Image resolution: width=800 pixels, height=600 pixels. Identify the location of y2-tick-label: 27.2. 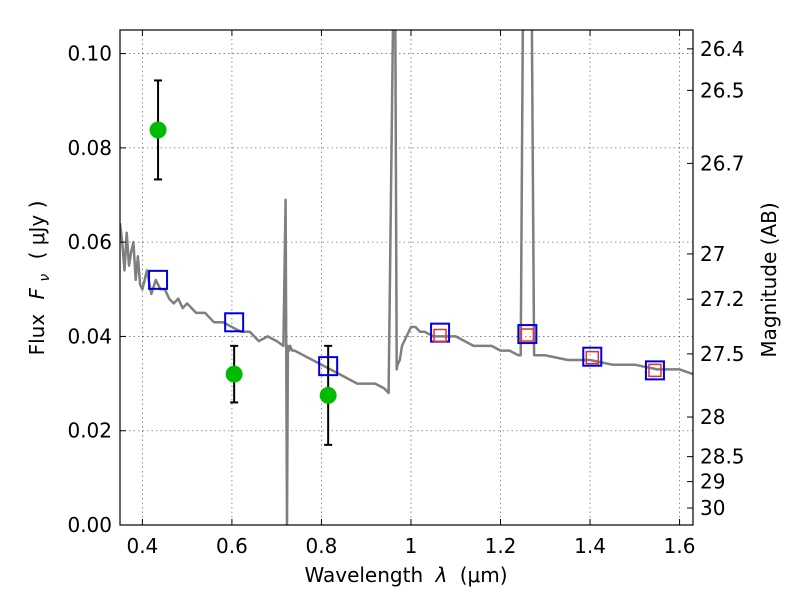
(722, 299).